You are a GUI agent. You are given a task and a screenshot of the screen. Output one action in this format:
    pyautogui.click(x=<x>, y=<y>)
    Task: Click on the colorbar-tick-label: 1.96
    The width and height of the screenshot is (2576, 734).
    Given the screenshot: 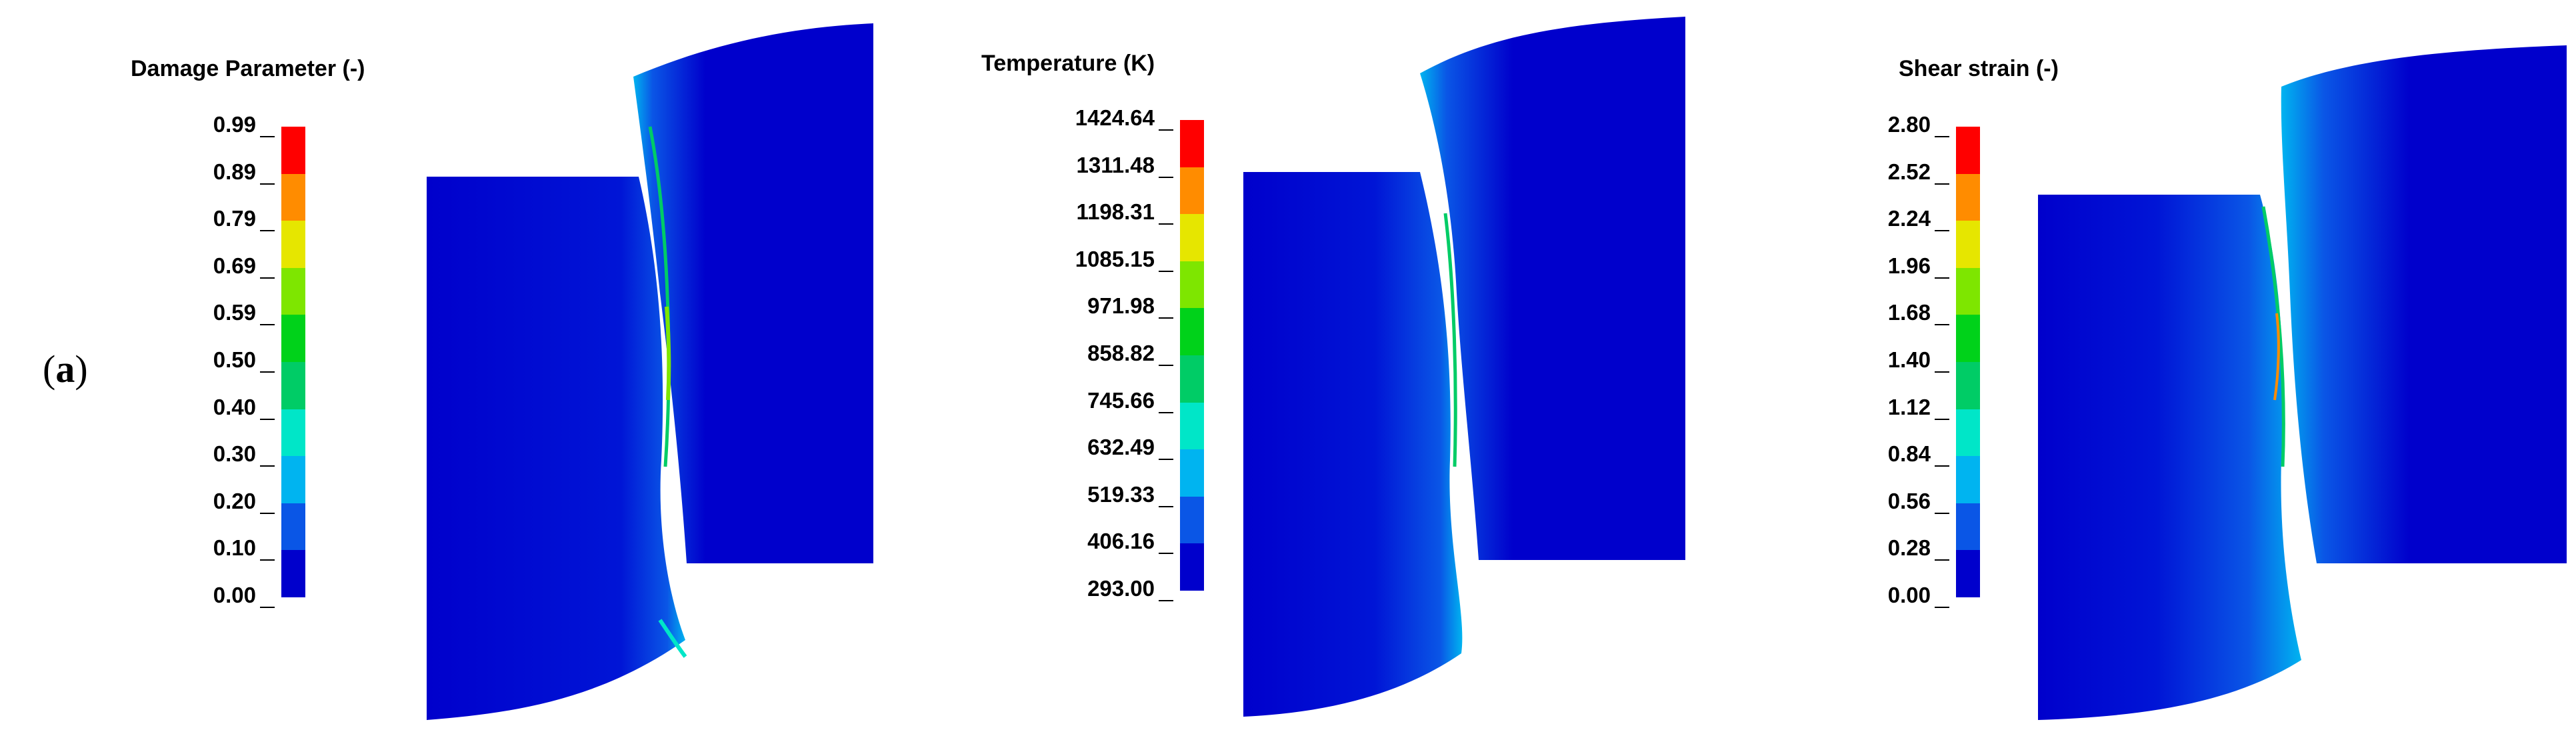 What is the action you would take?
    pyautogui.click(x=1882, y=266)
    